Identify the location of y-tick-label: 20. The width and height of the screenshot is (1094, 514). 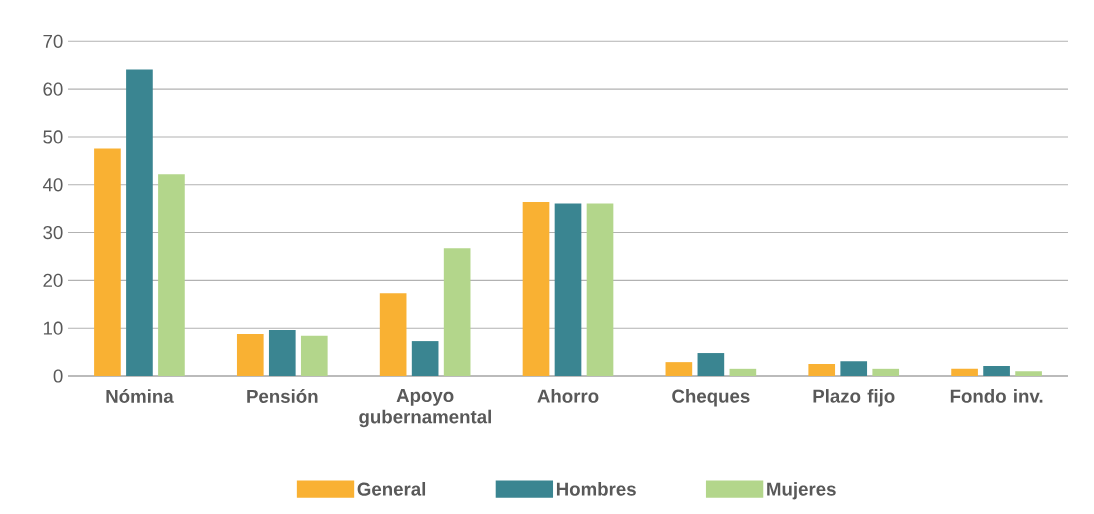
(53, 280).